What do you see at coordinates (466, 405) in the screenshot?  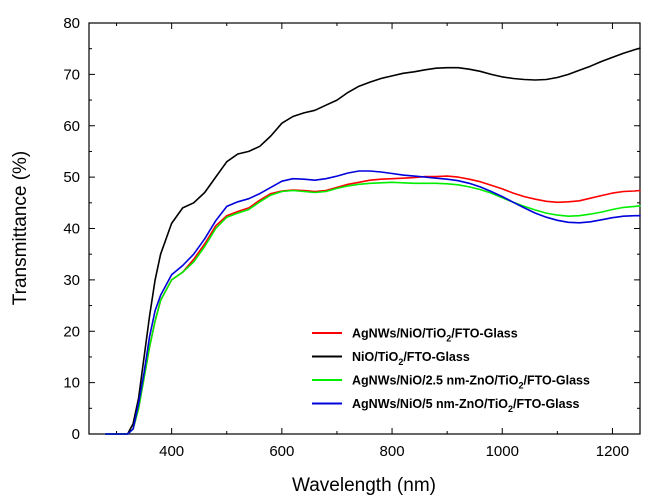 I see `legend-label: AgNWs/NiO/5 nm-ZnO/TiO2/FTO-Glass` at bounding box center [466, 405].